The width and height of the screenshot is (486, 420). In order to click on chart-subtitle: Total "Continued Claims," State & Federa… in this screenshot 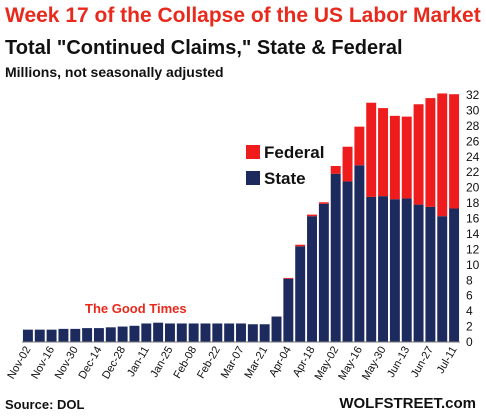, I will do `click(204, 48)`.